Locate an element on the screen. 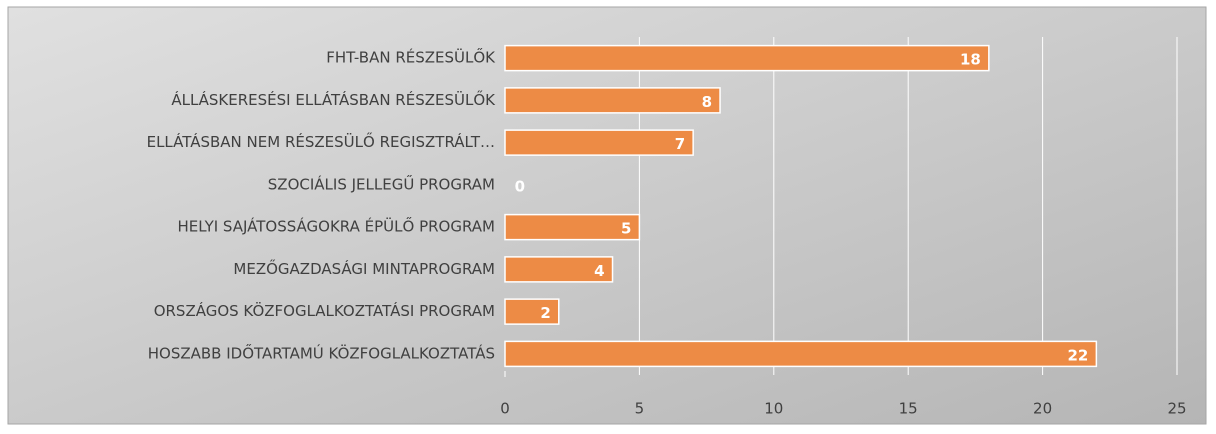 This screenshot has width=1216, height=434. data-label: 0 is located at coordinates (520, 186).